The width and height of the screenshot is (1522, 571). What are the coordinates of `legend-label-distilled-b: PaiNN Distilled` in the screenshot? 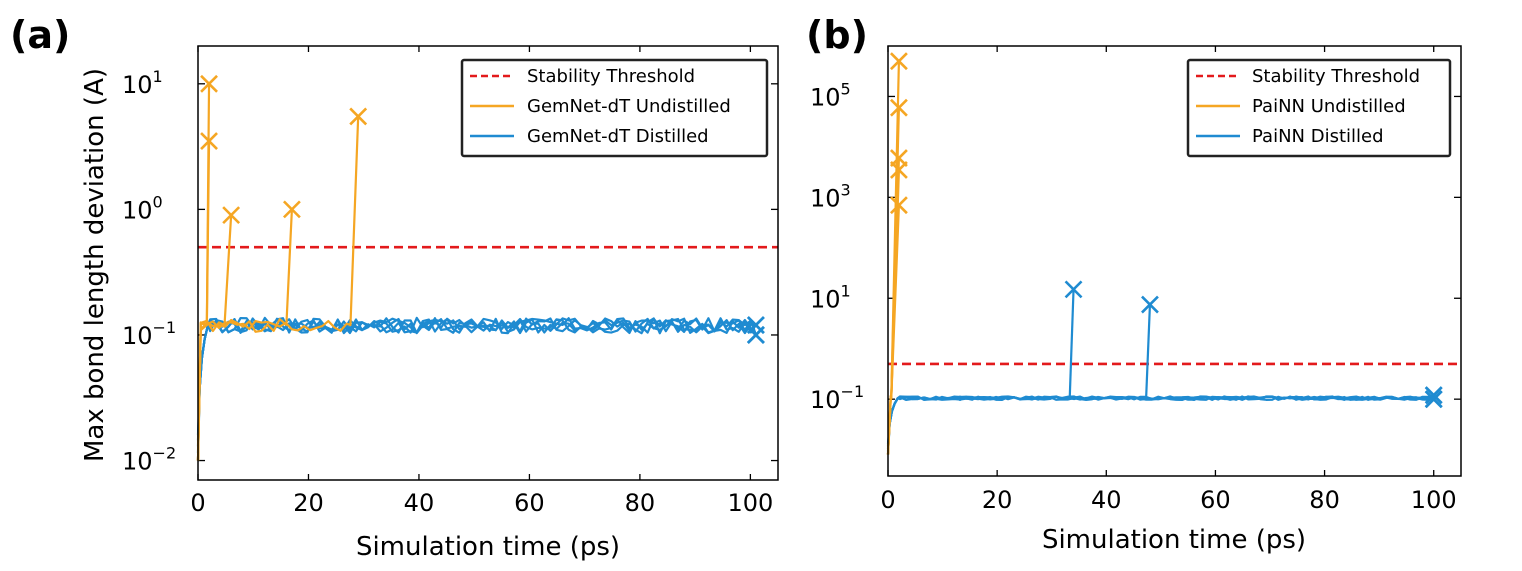 It's located at (1318, 136).